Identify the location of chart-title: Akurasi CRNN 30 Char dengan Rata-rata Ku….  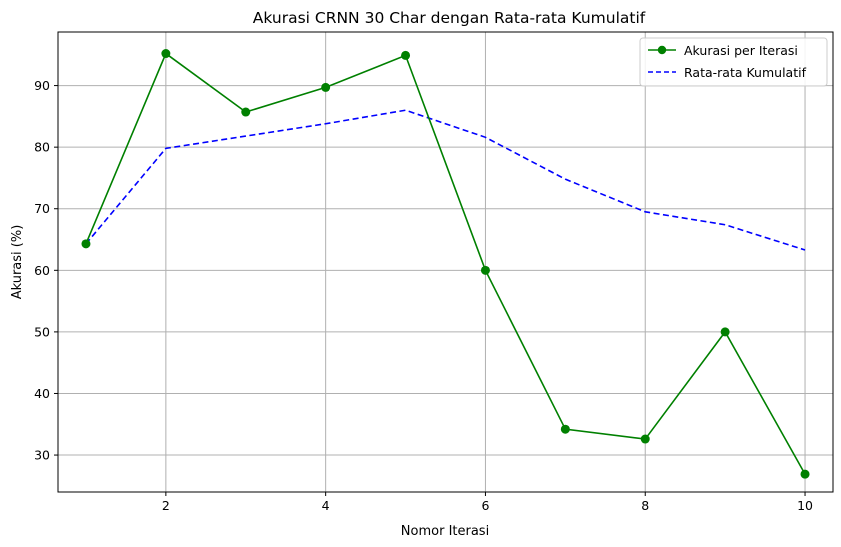
(449, 18).